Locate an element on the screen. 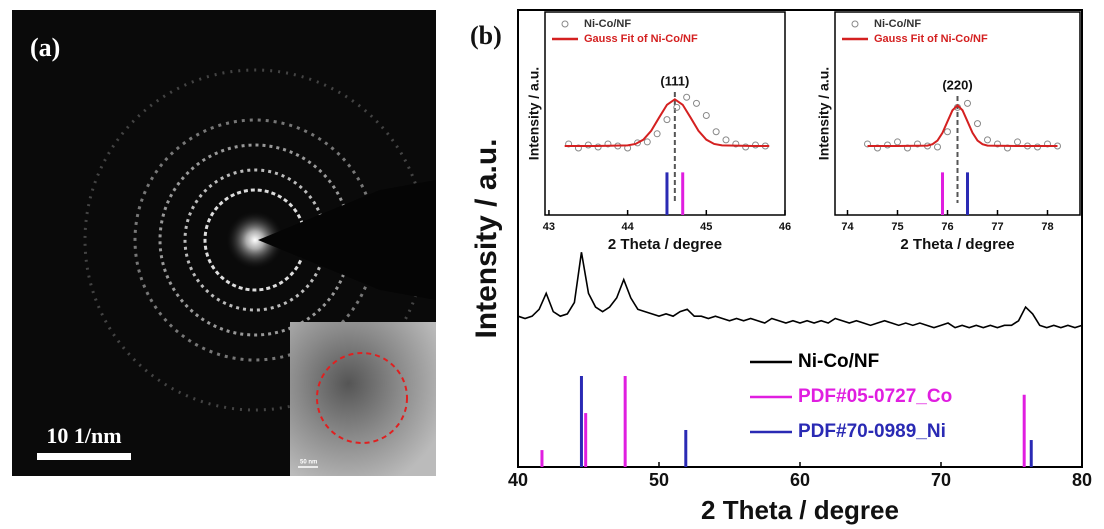 The height and width of the screenshot is (529, 1104). x-tick-label: 70 is located at coordinates (941, 480).